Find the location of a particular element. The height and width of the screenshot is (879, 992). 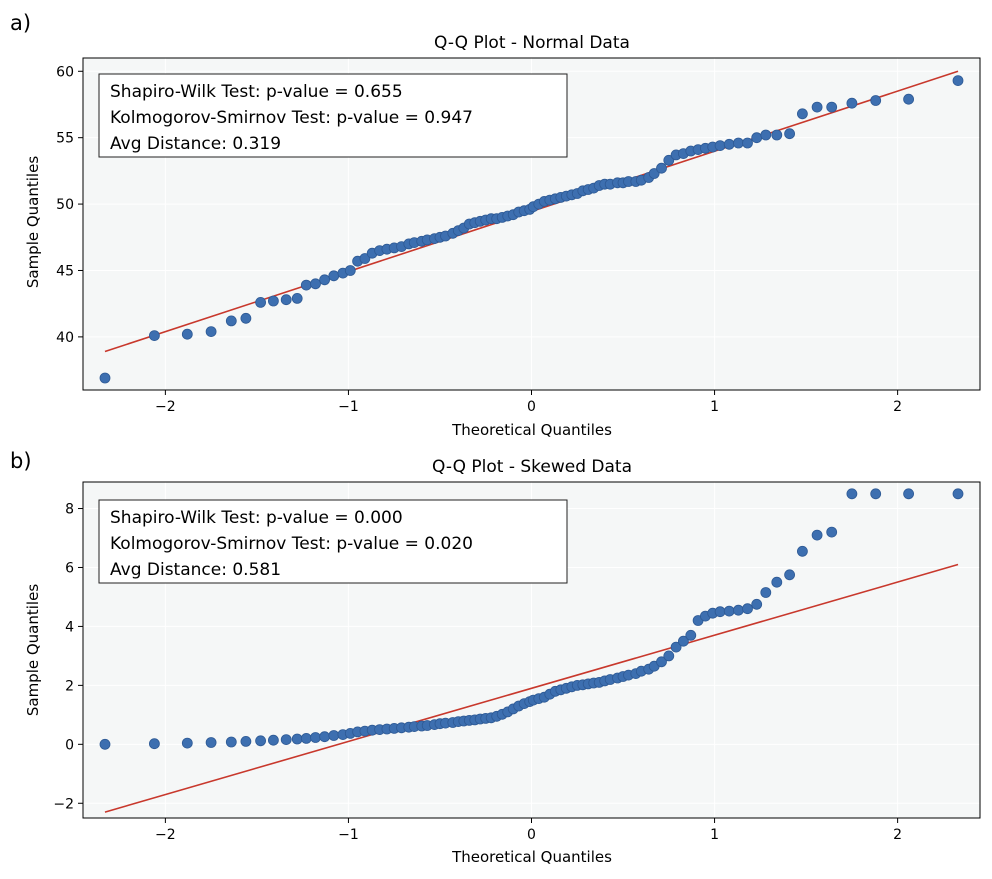

panel-b-stat-shapiro: Shapiro-Wilk Test: p-value = 0.000 is located at coordinates (256, 518).